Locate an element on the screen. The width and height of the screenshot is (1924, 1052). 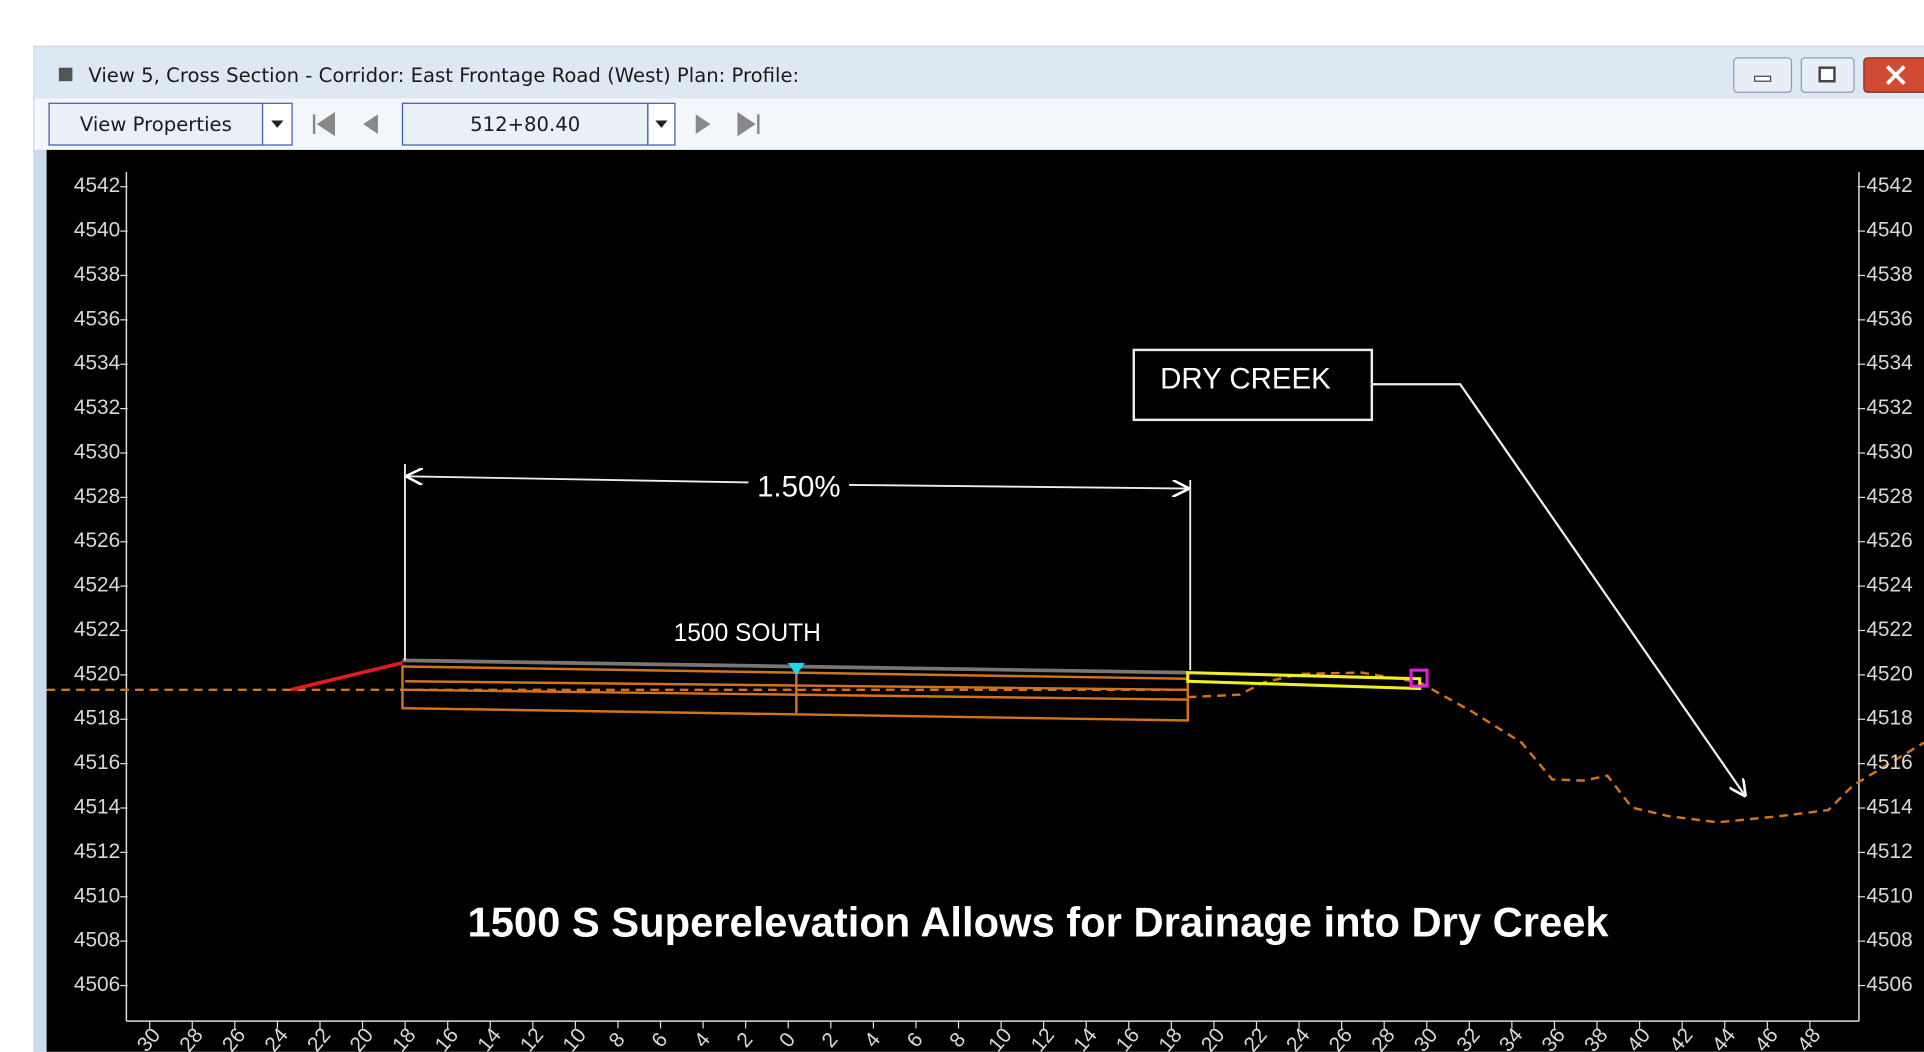
window-icon is located at coordinates (65, 74).